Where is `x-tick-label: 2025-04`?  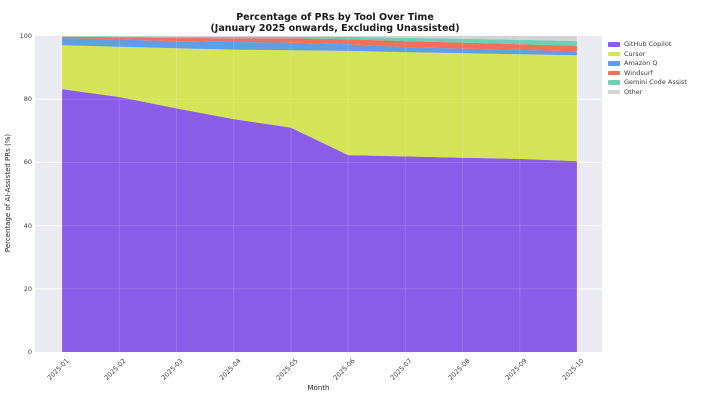 x-tick-label: 2025-04 is located at coordinates (230, 369).